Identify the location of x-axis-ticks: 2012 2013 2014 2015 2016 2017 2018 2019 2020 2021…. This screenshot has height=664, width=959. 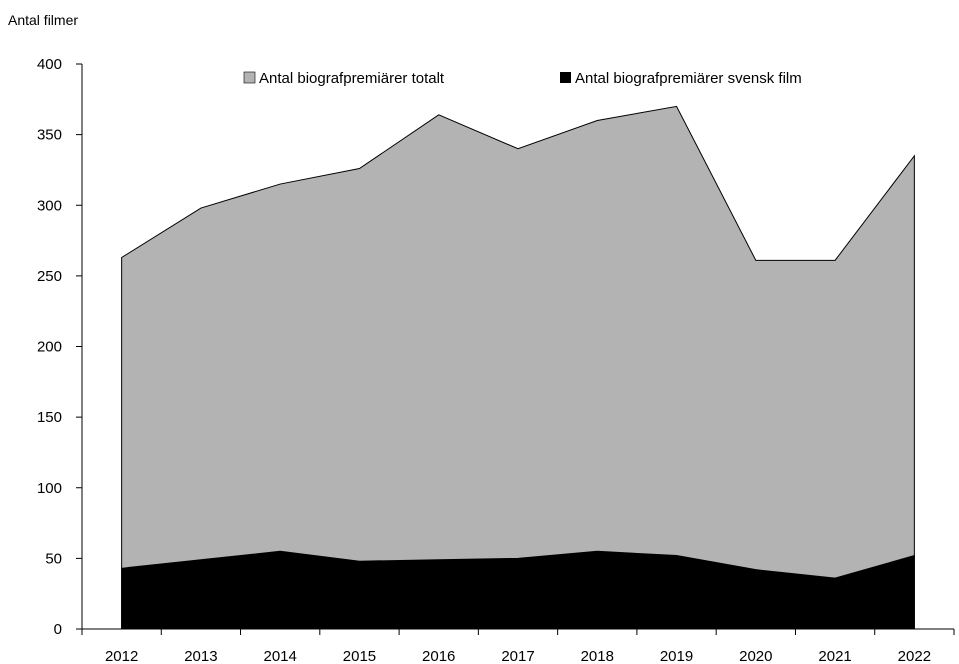
(518, 646).